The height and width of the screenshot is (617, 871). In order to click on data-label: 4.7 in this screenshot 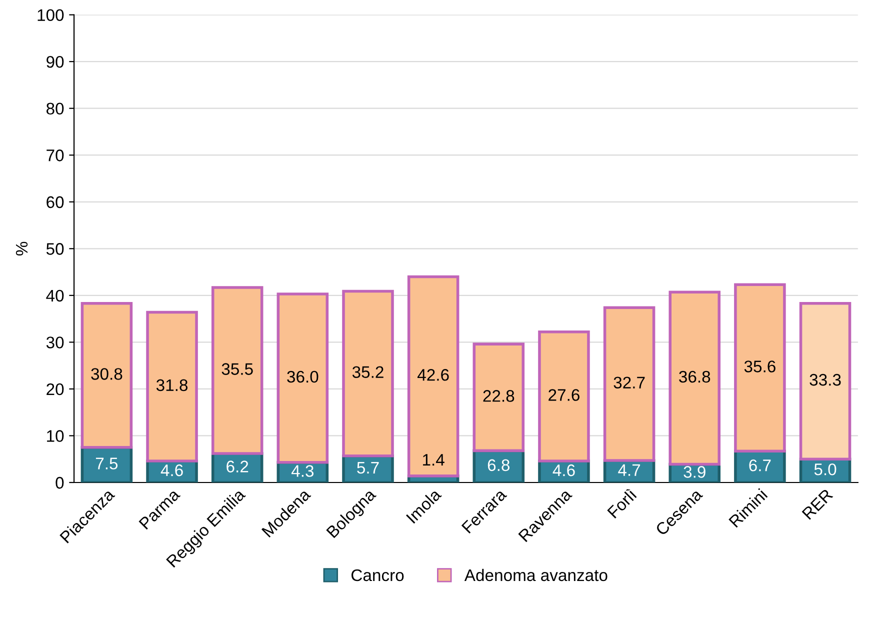, I will do `click(629, 470)`.